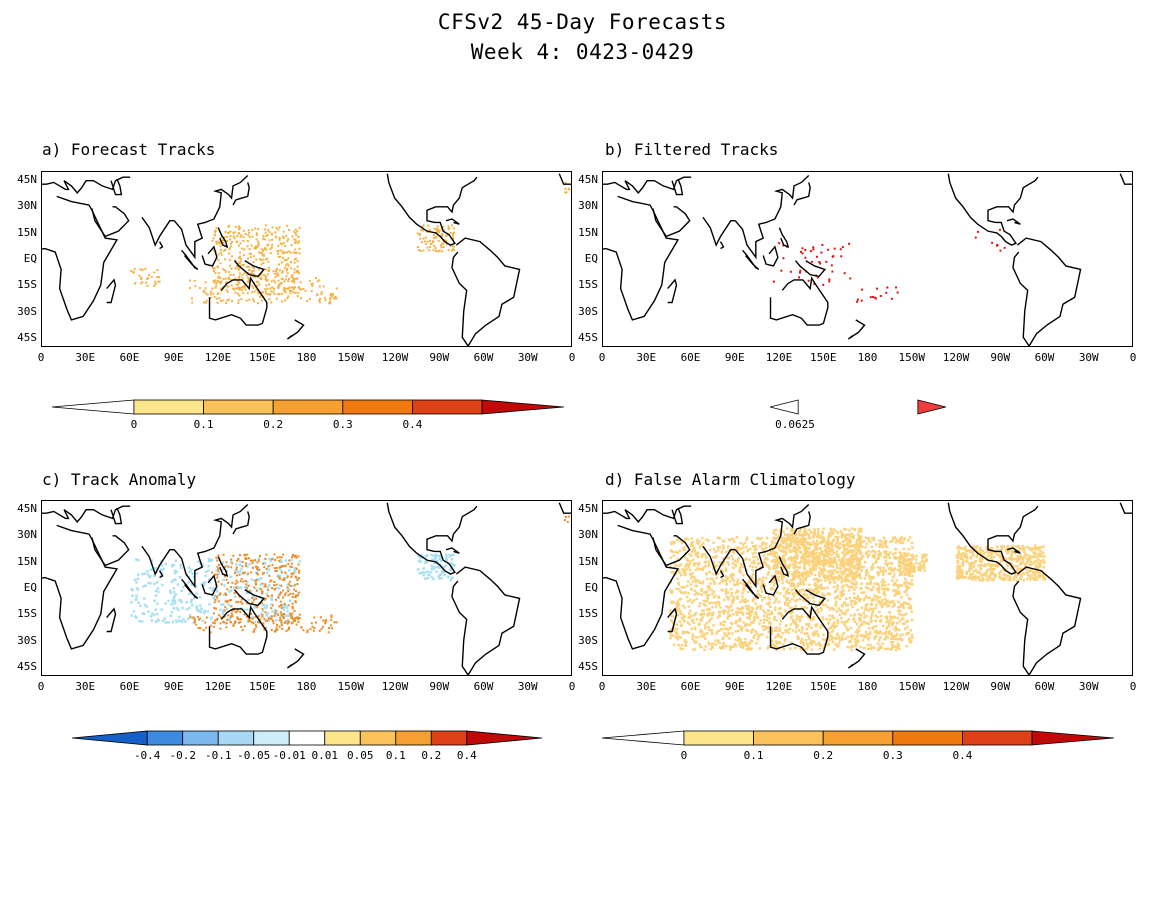  What do you see at coordinates (161, 245) in the screenshot?
I see `coastline` at bounding box center [161, 245].